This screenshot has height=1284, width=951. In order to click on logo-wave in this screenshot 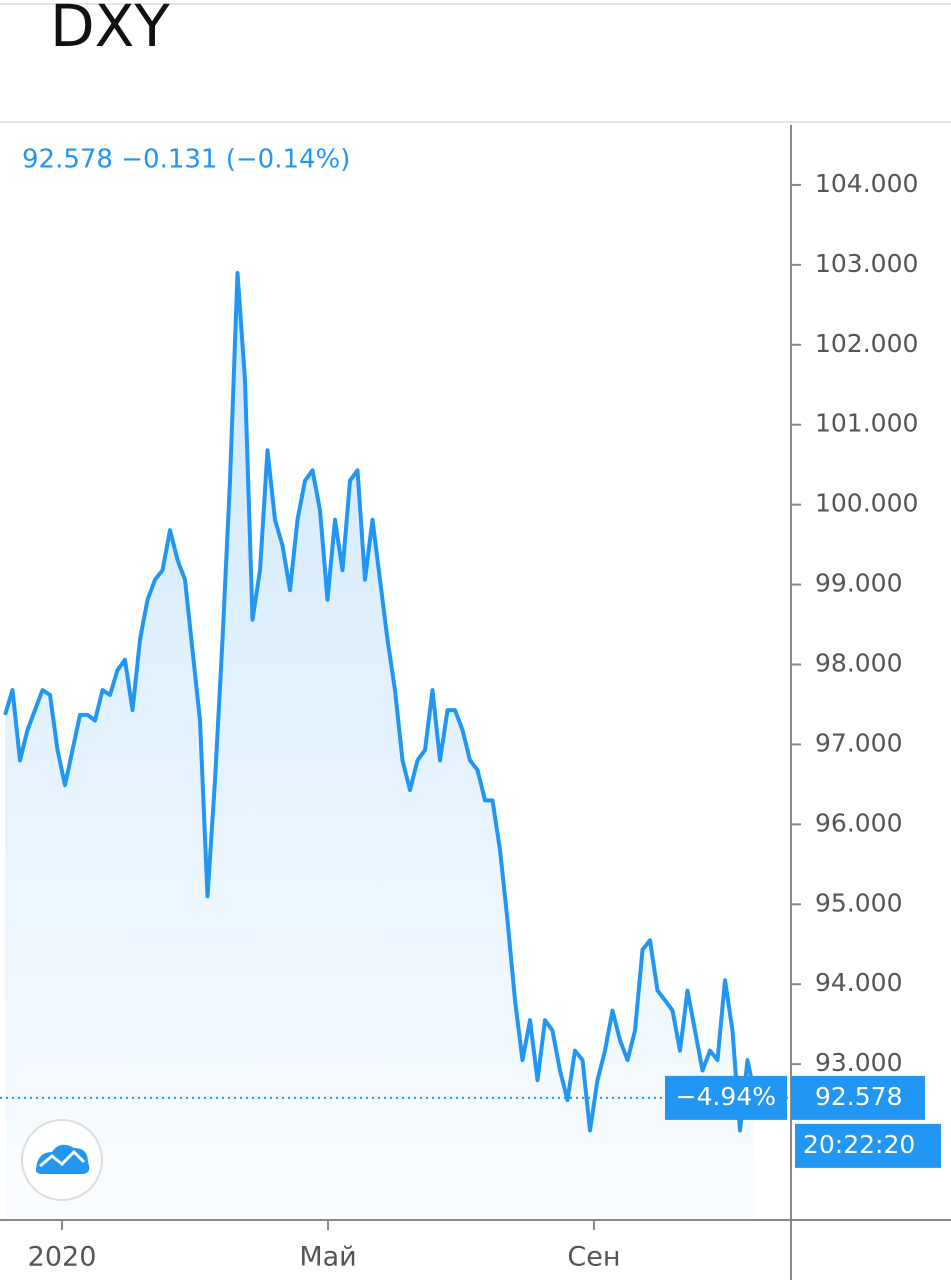, I will do `click(62, 1158)`.